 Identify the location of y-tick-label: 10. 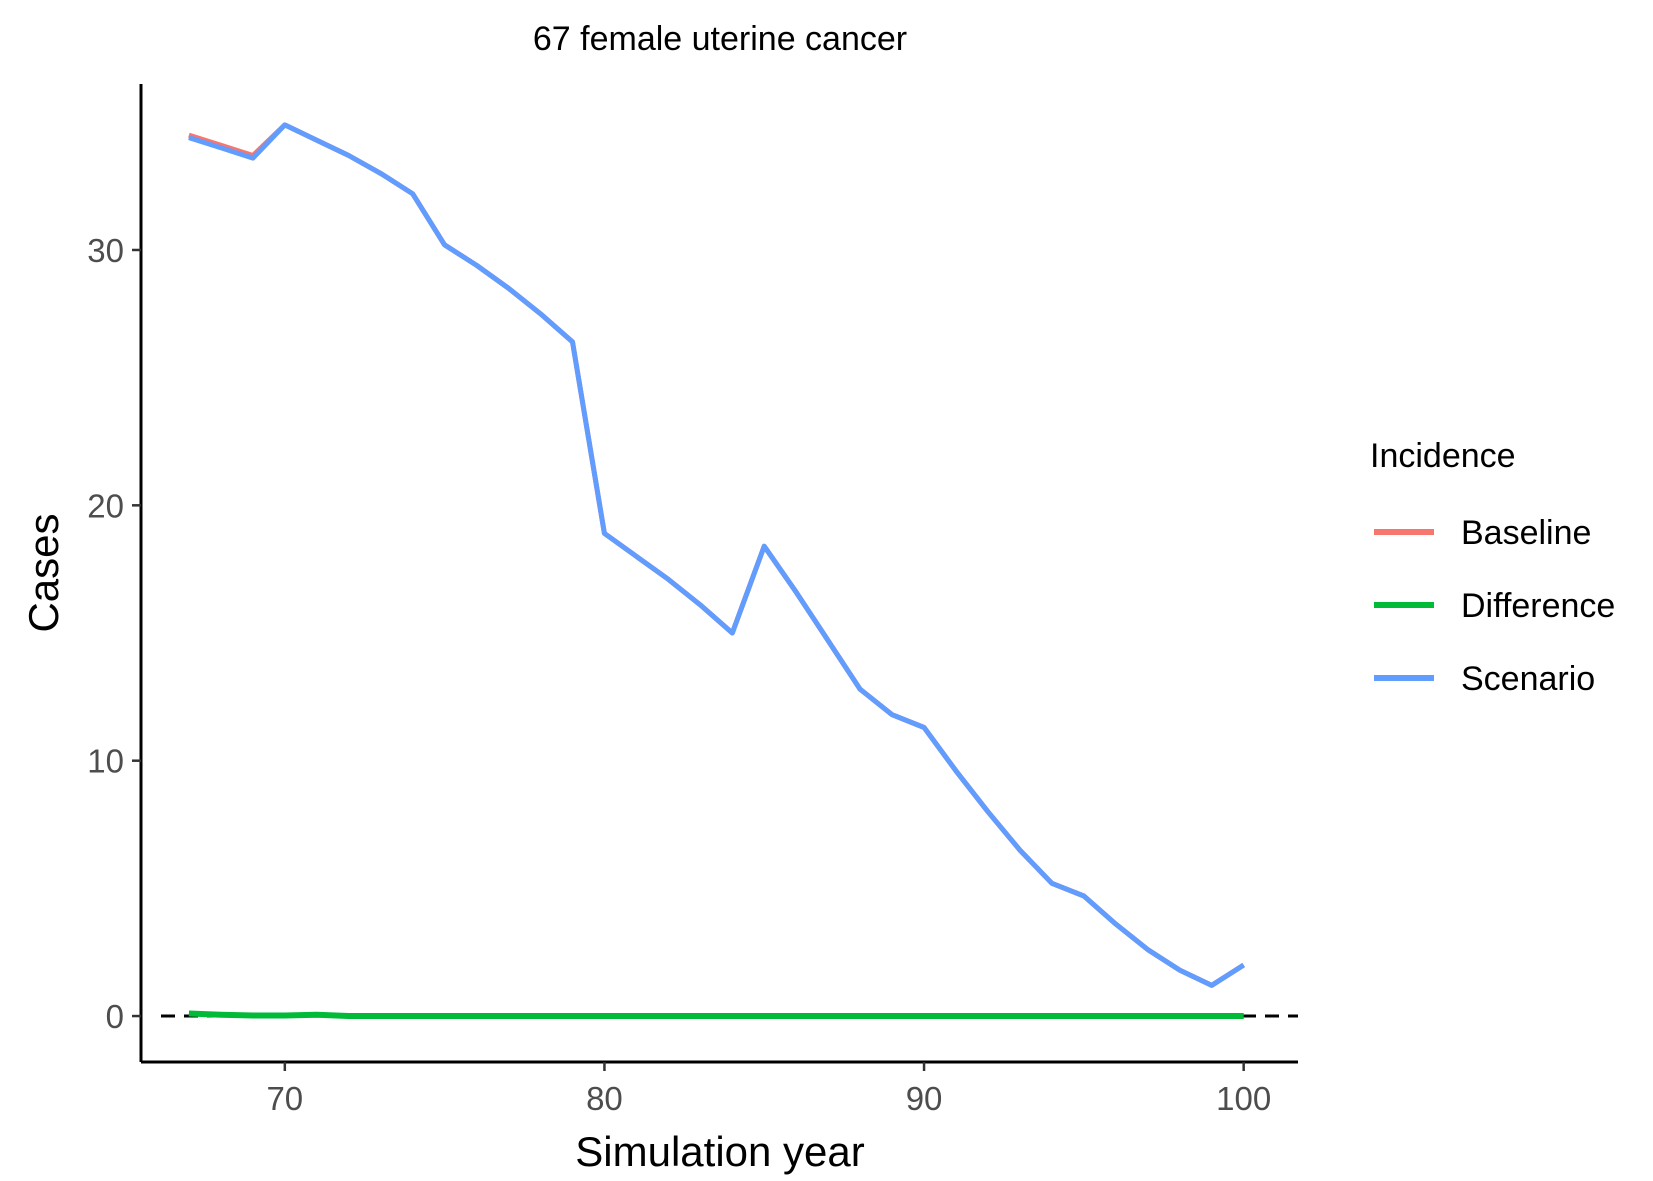
(105, 761).